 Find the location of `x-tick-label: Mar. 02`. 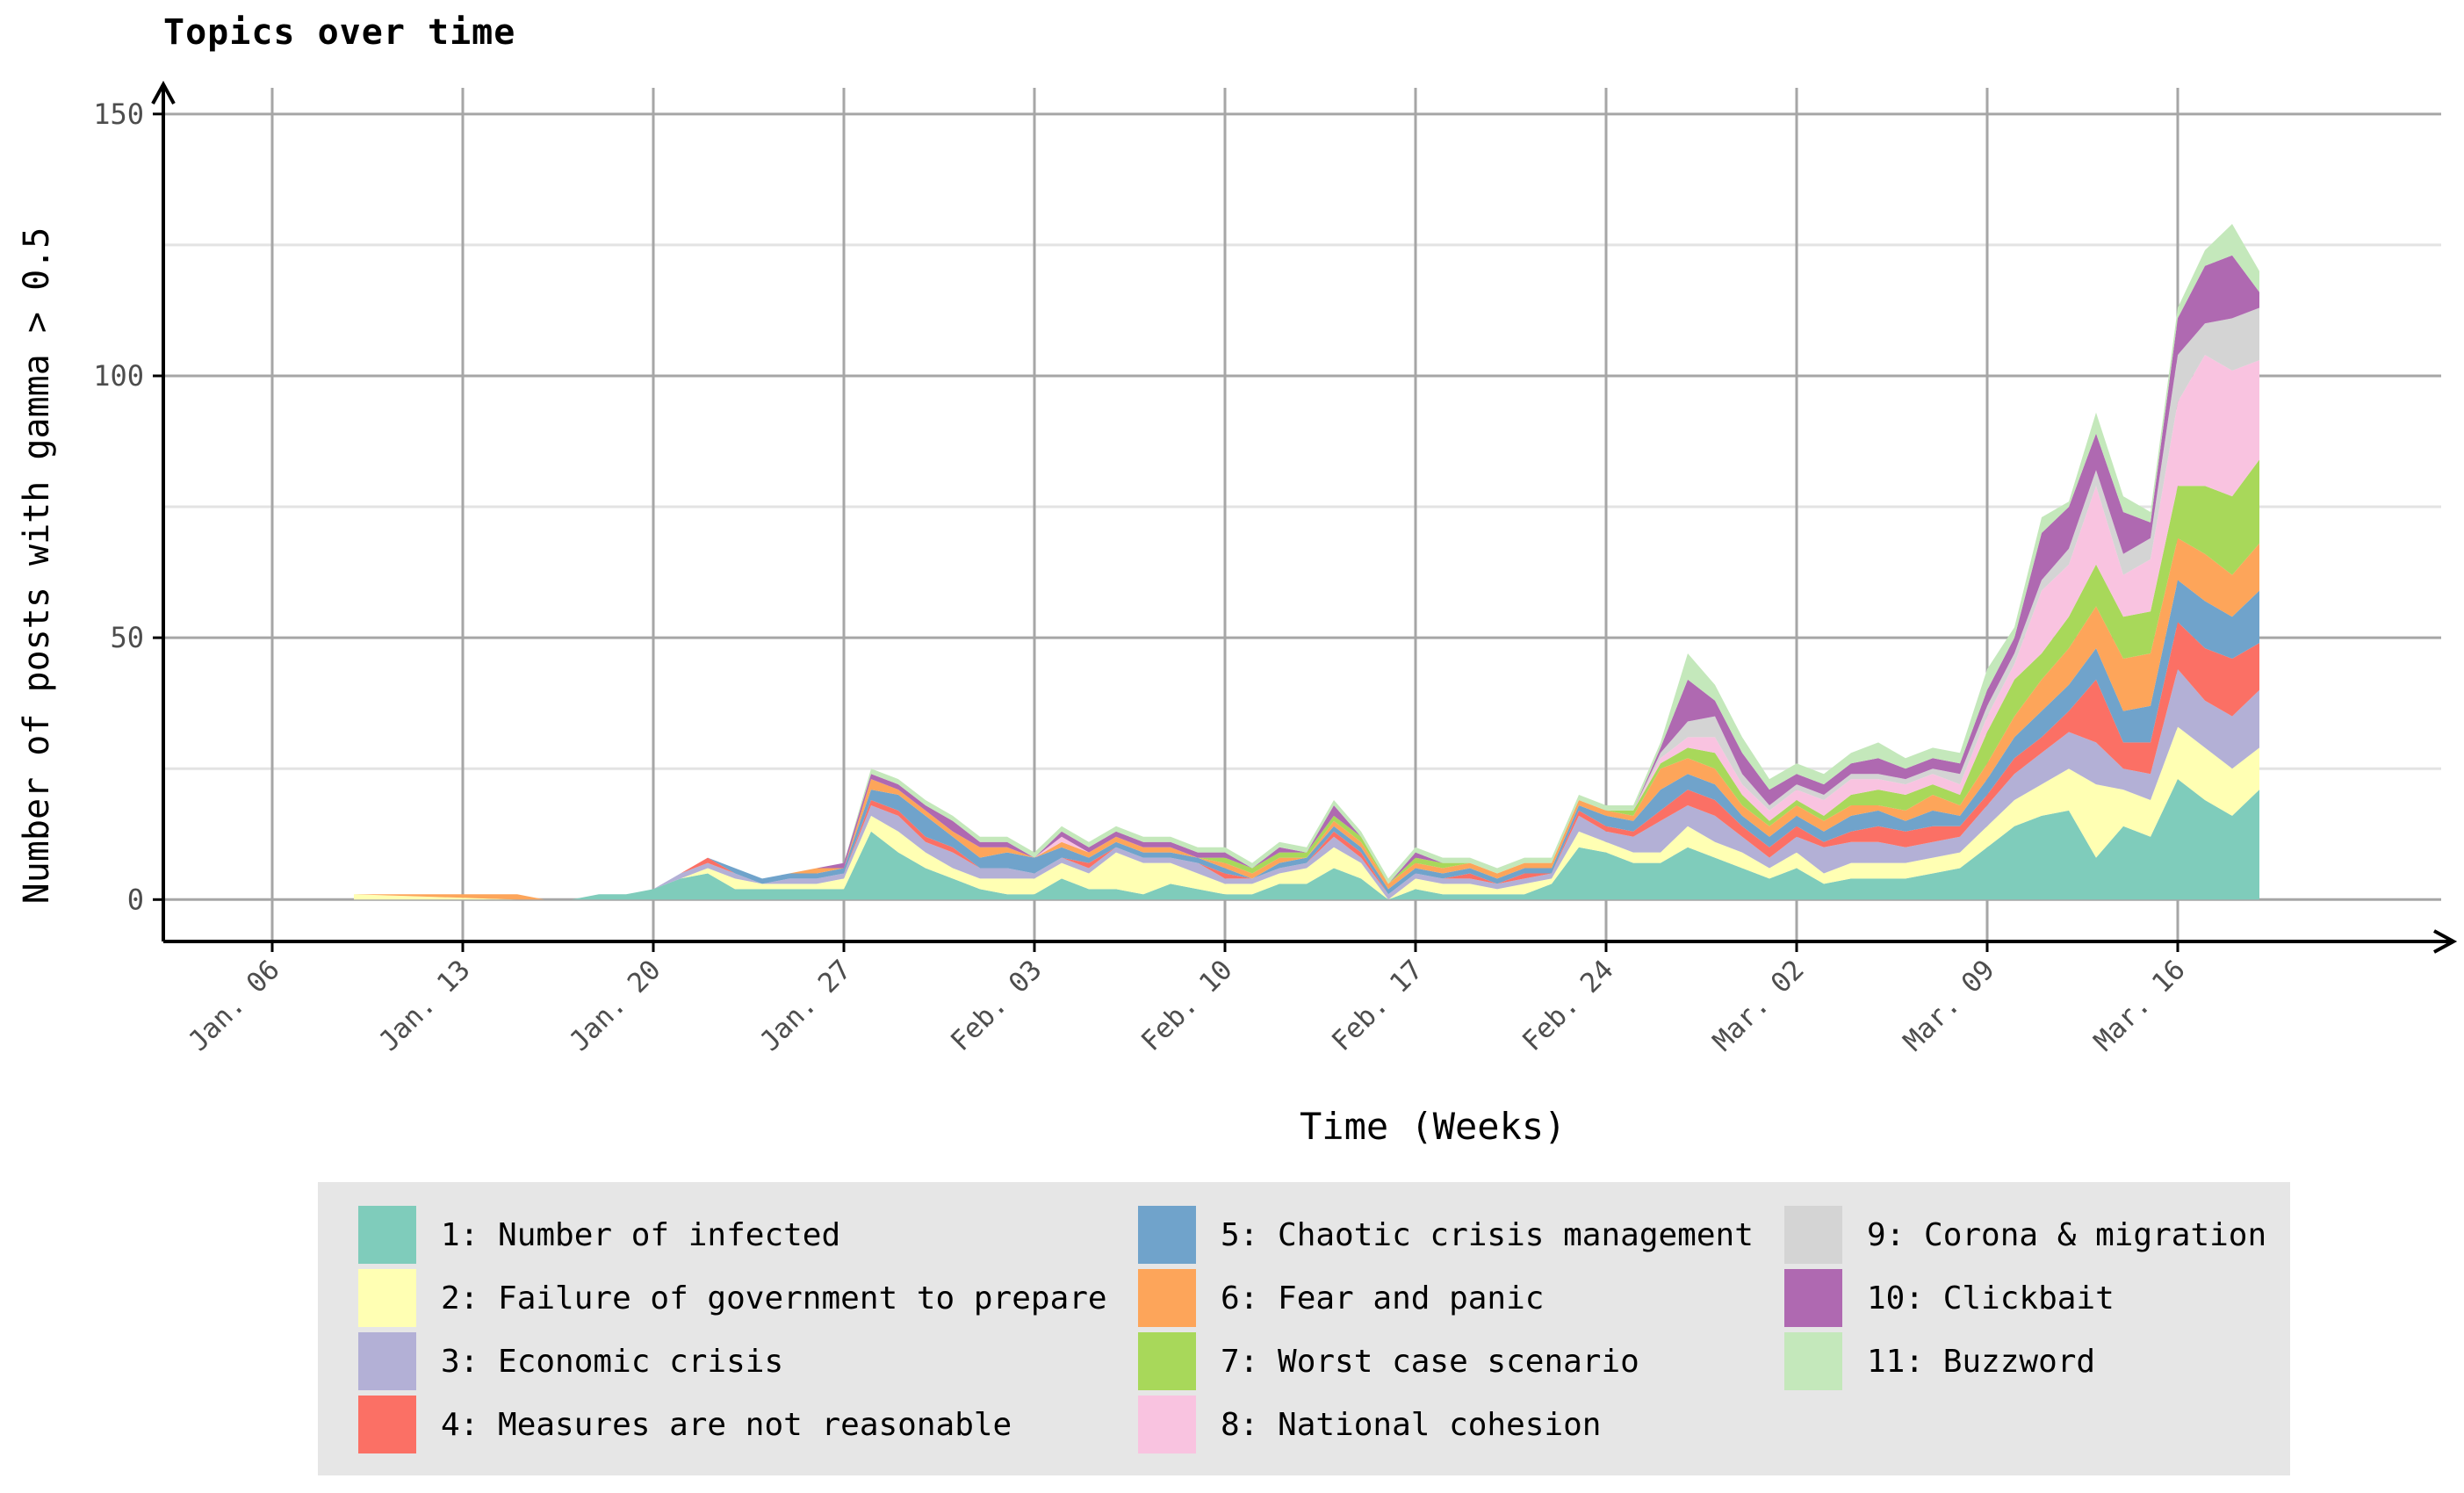

x-tick-label: Mar. 02 is located at coordinates (1759, 1006).